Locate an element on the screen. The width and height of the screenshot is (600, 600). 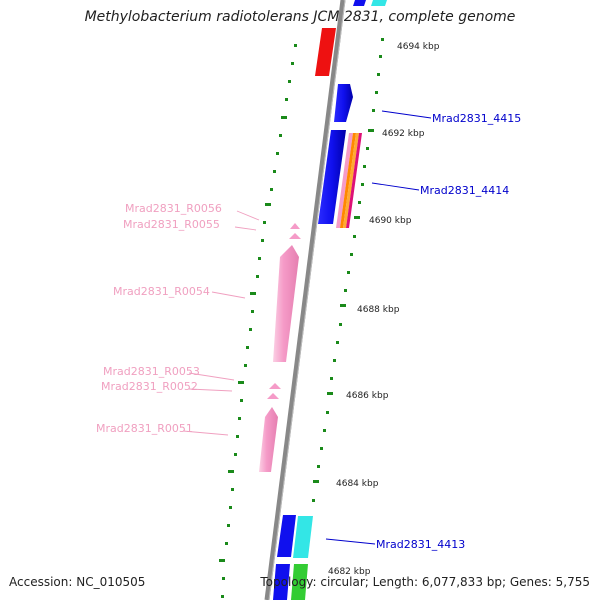
leaders-left is located at coordinates (221, 323).